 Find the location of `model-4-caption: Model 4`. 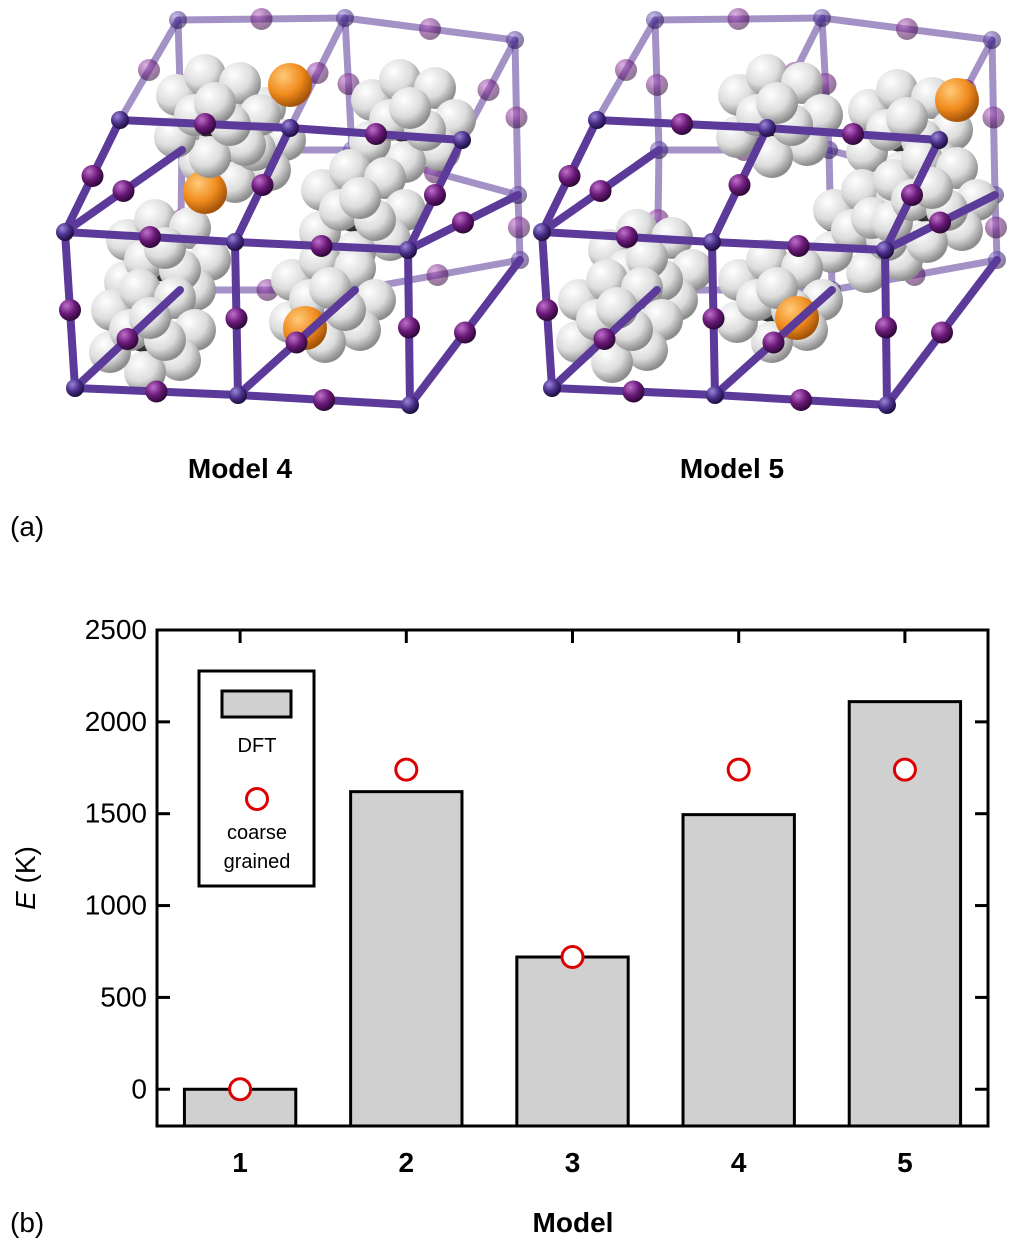

model-4-caption: Model 4 is located at coordinates (240, 468).